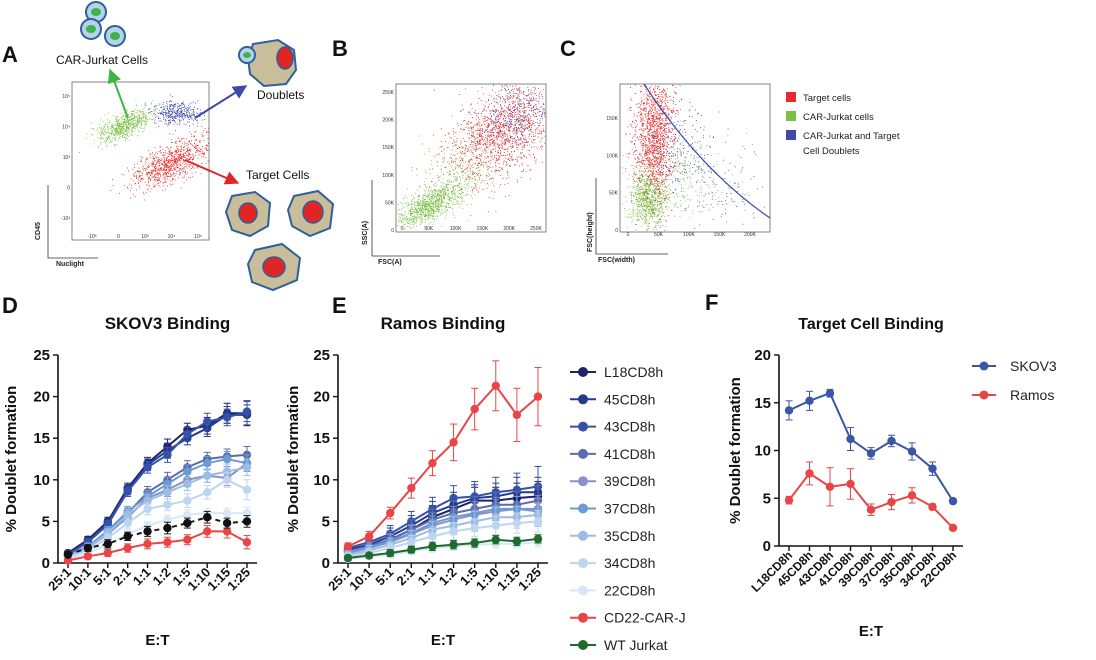 The width and height of the screenshot is (1096, 660). What do you see at coordinates (102, 60) in the screenshot?
I see `car-jurkat-cells-label: CAR-Jurkat Cells` at bounding box center [102, 60].